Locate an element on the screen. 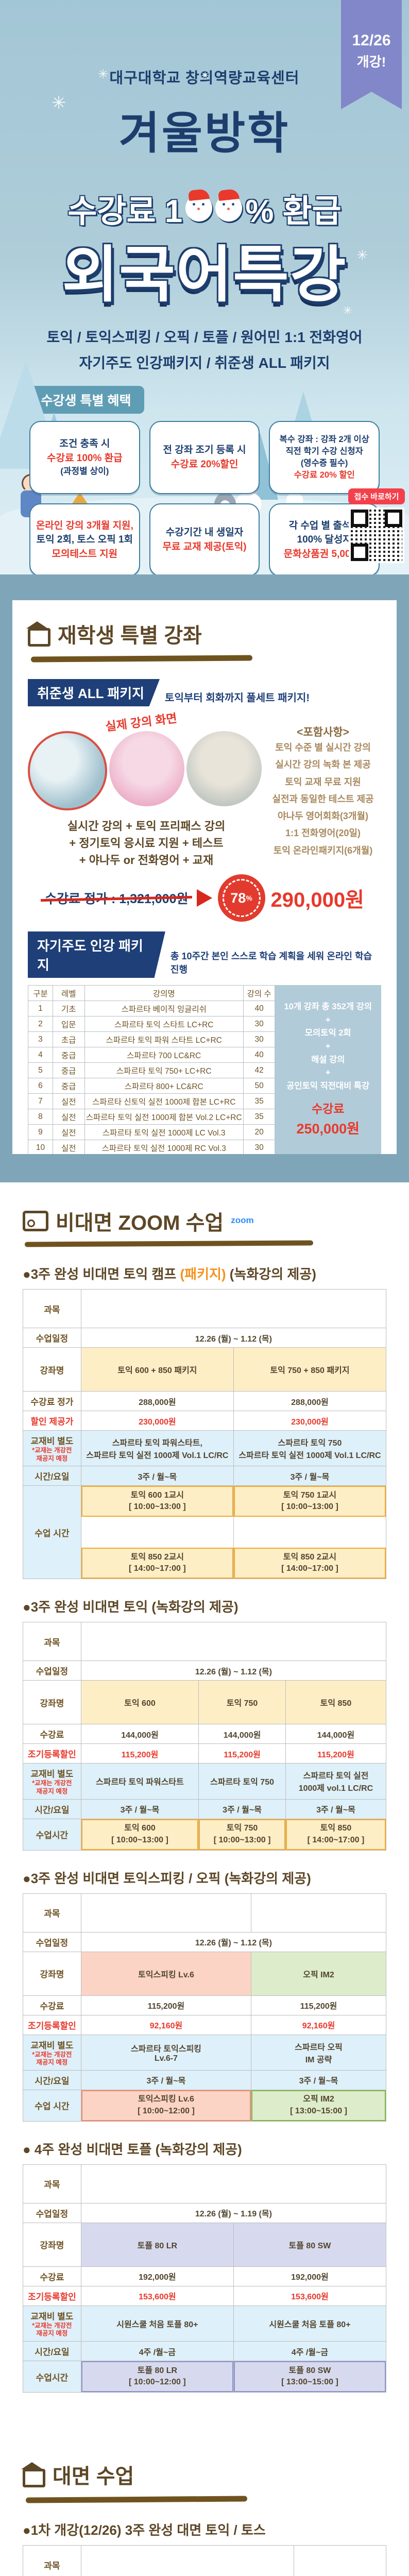 The image size is (409, 2576). zoom-logo: zoom is located at coordinates (242, 1220).